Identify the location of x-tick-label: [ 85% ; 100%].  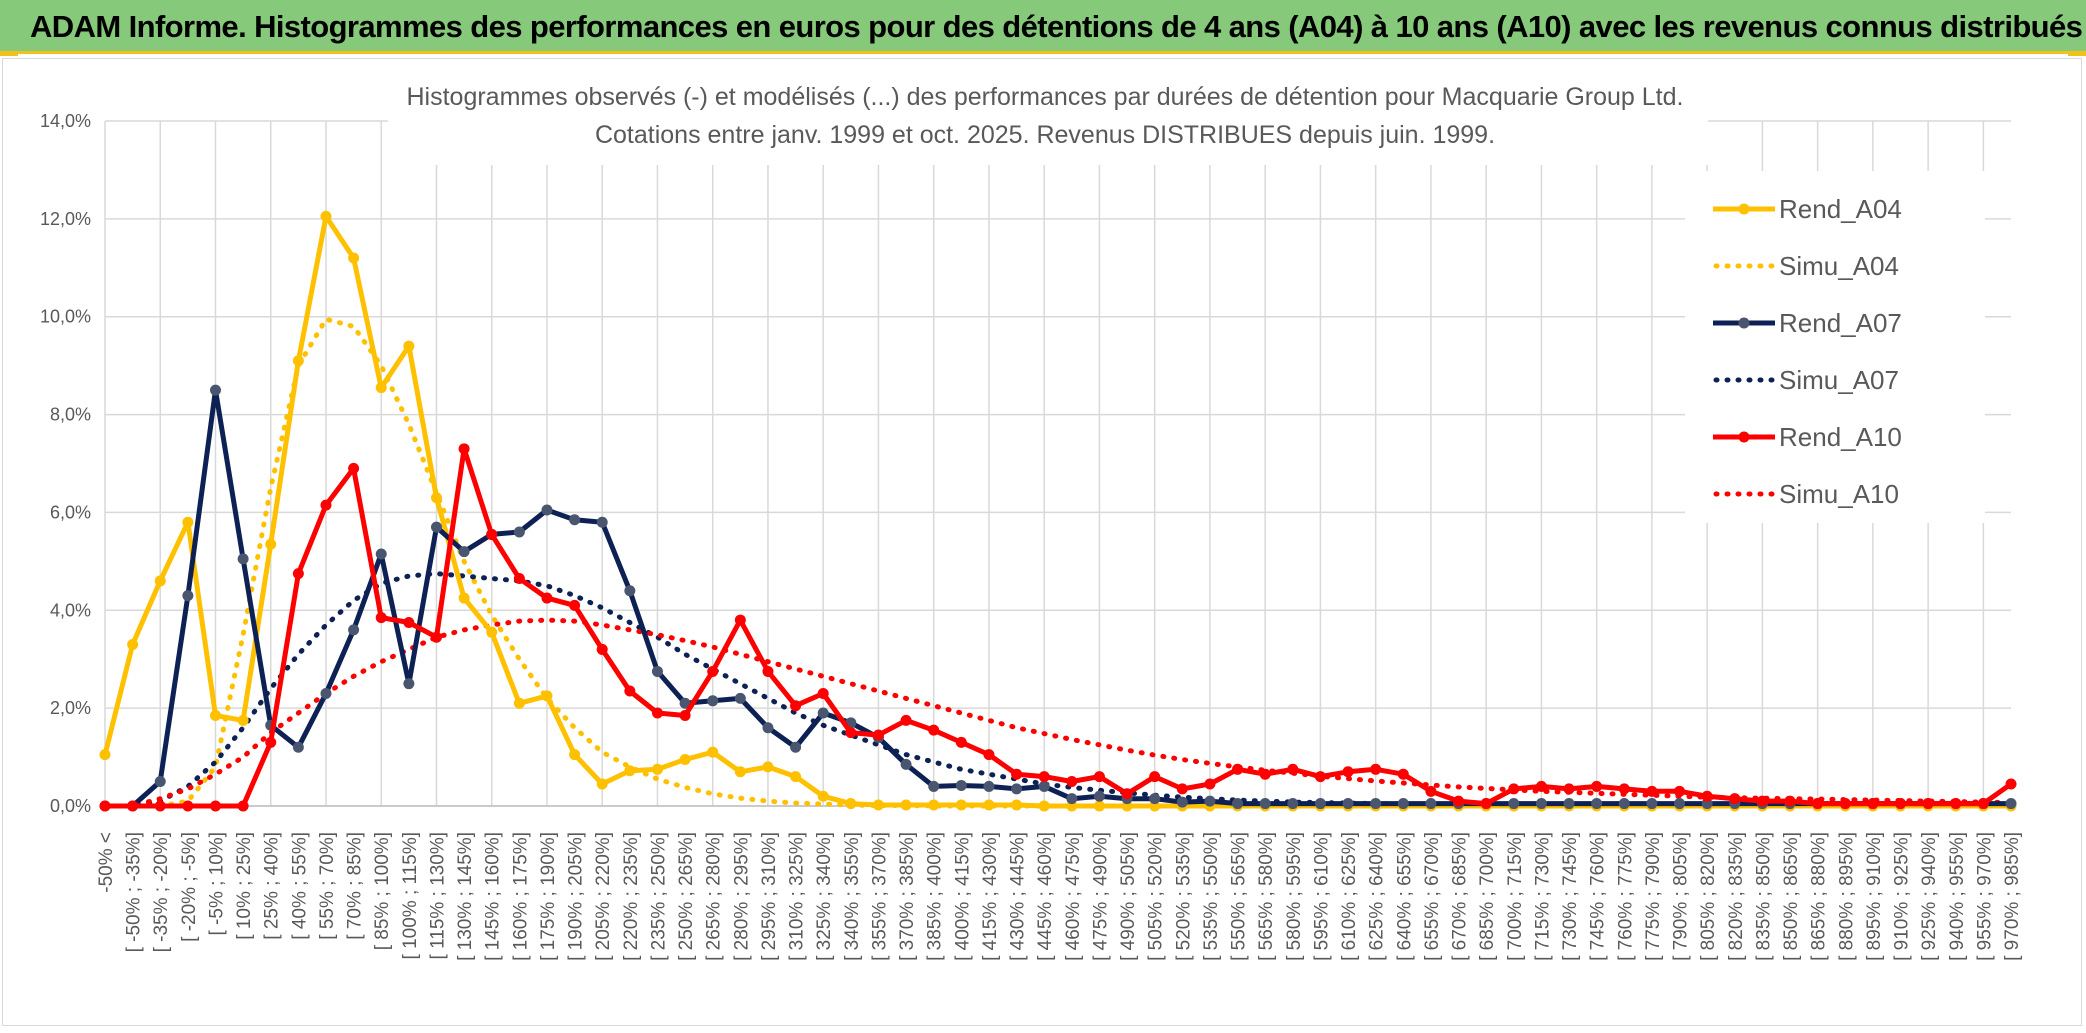
(382, 891).